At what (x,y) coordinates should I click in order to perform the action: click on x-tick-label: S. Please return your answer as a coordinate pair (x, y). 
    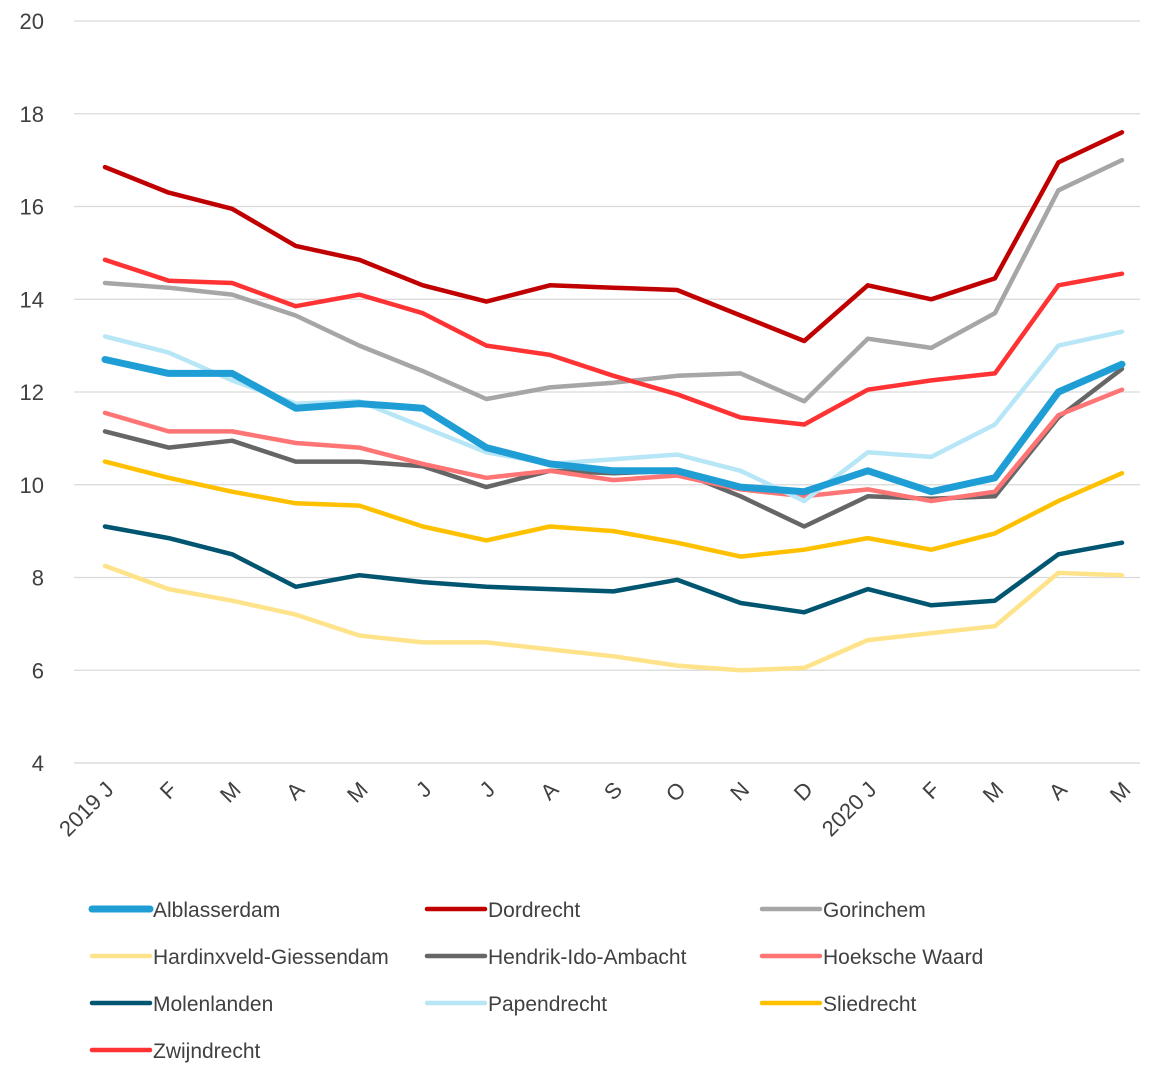
    Looking at the image, I should click on (613, 791).